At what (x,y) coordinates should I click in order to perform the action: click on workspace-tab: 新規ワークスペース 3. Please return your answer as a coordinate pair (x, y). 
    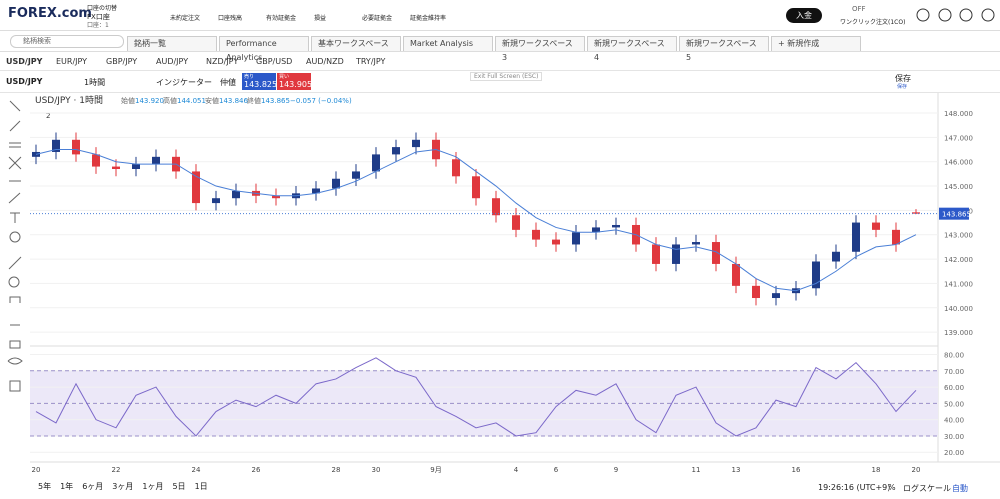
    Looking at the image, I should click on (540, 49).